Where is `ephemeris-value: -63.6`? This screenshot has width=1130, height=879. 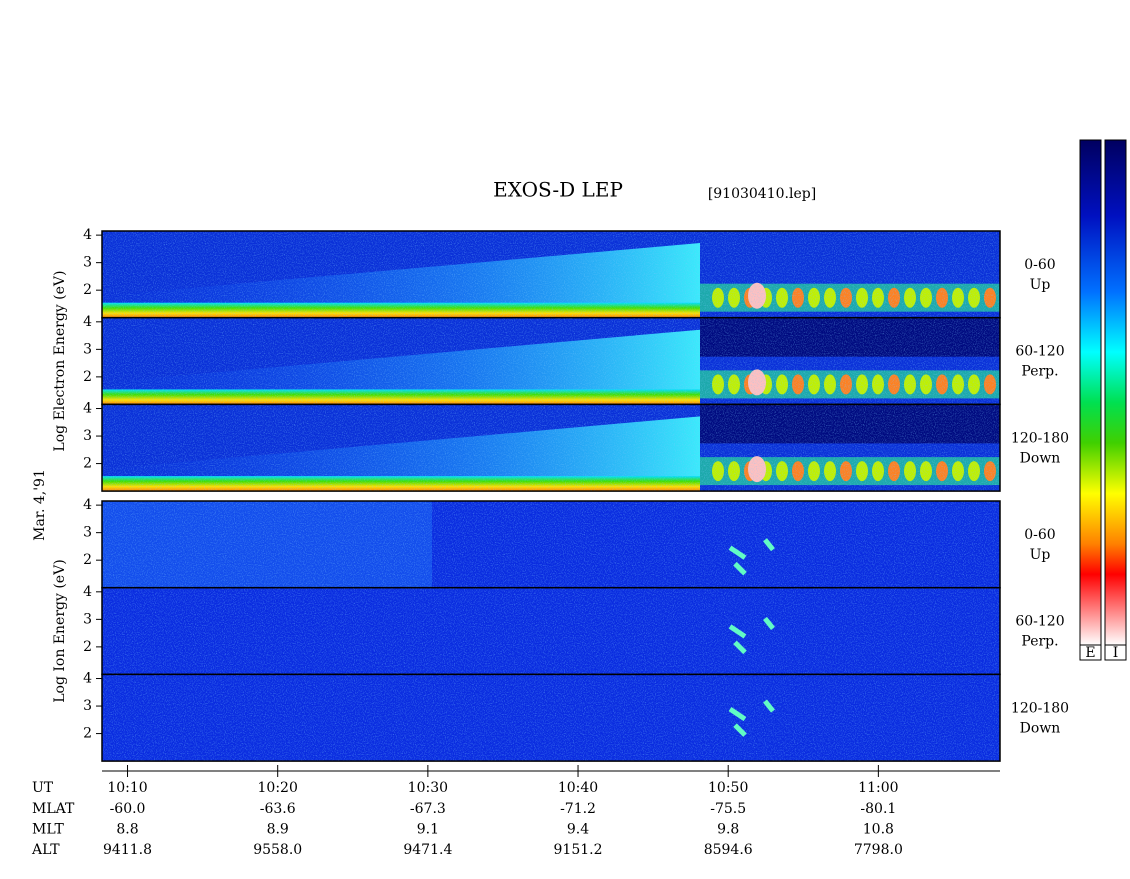
ephemeris-value: -63.6 is located at coordinates (278, 809).